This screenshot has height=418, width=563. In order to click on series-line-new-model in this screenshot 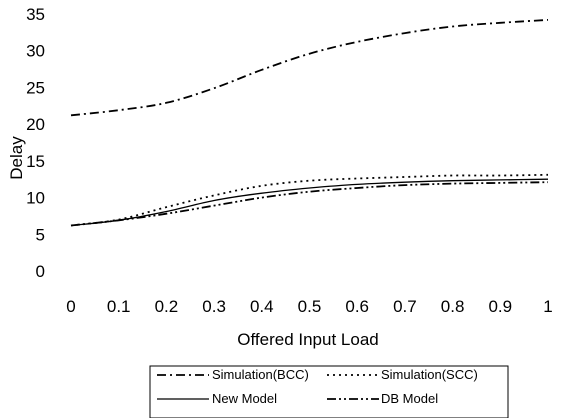, I will do `click(309, 202)`.